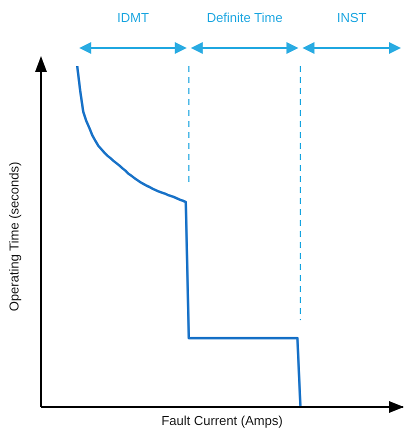 The height and width of the screenshot is (432, 405). Describe the element at coordinates (351, 17) in the screenshot. I see `text: INST` at that location.